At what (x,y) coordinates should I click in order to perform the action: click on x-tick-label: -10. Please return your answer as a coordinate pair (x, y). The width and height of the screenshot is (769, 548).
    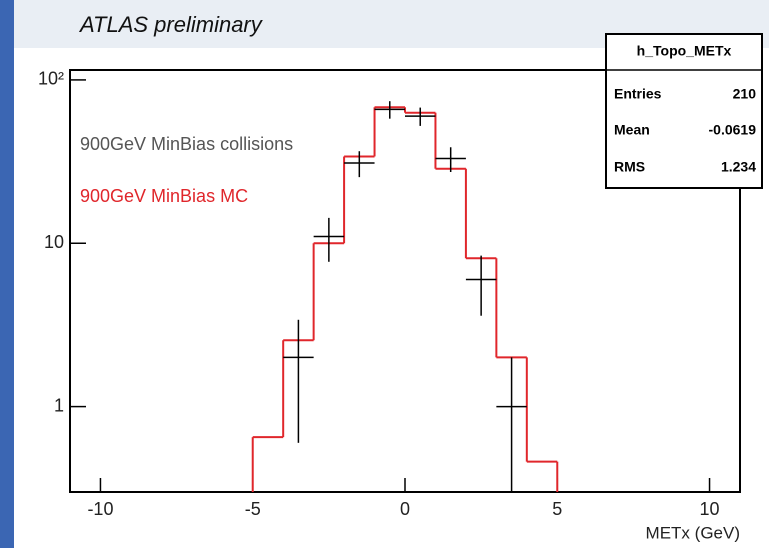
    Looking at the image, I should click on (100, 509).